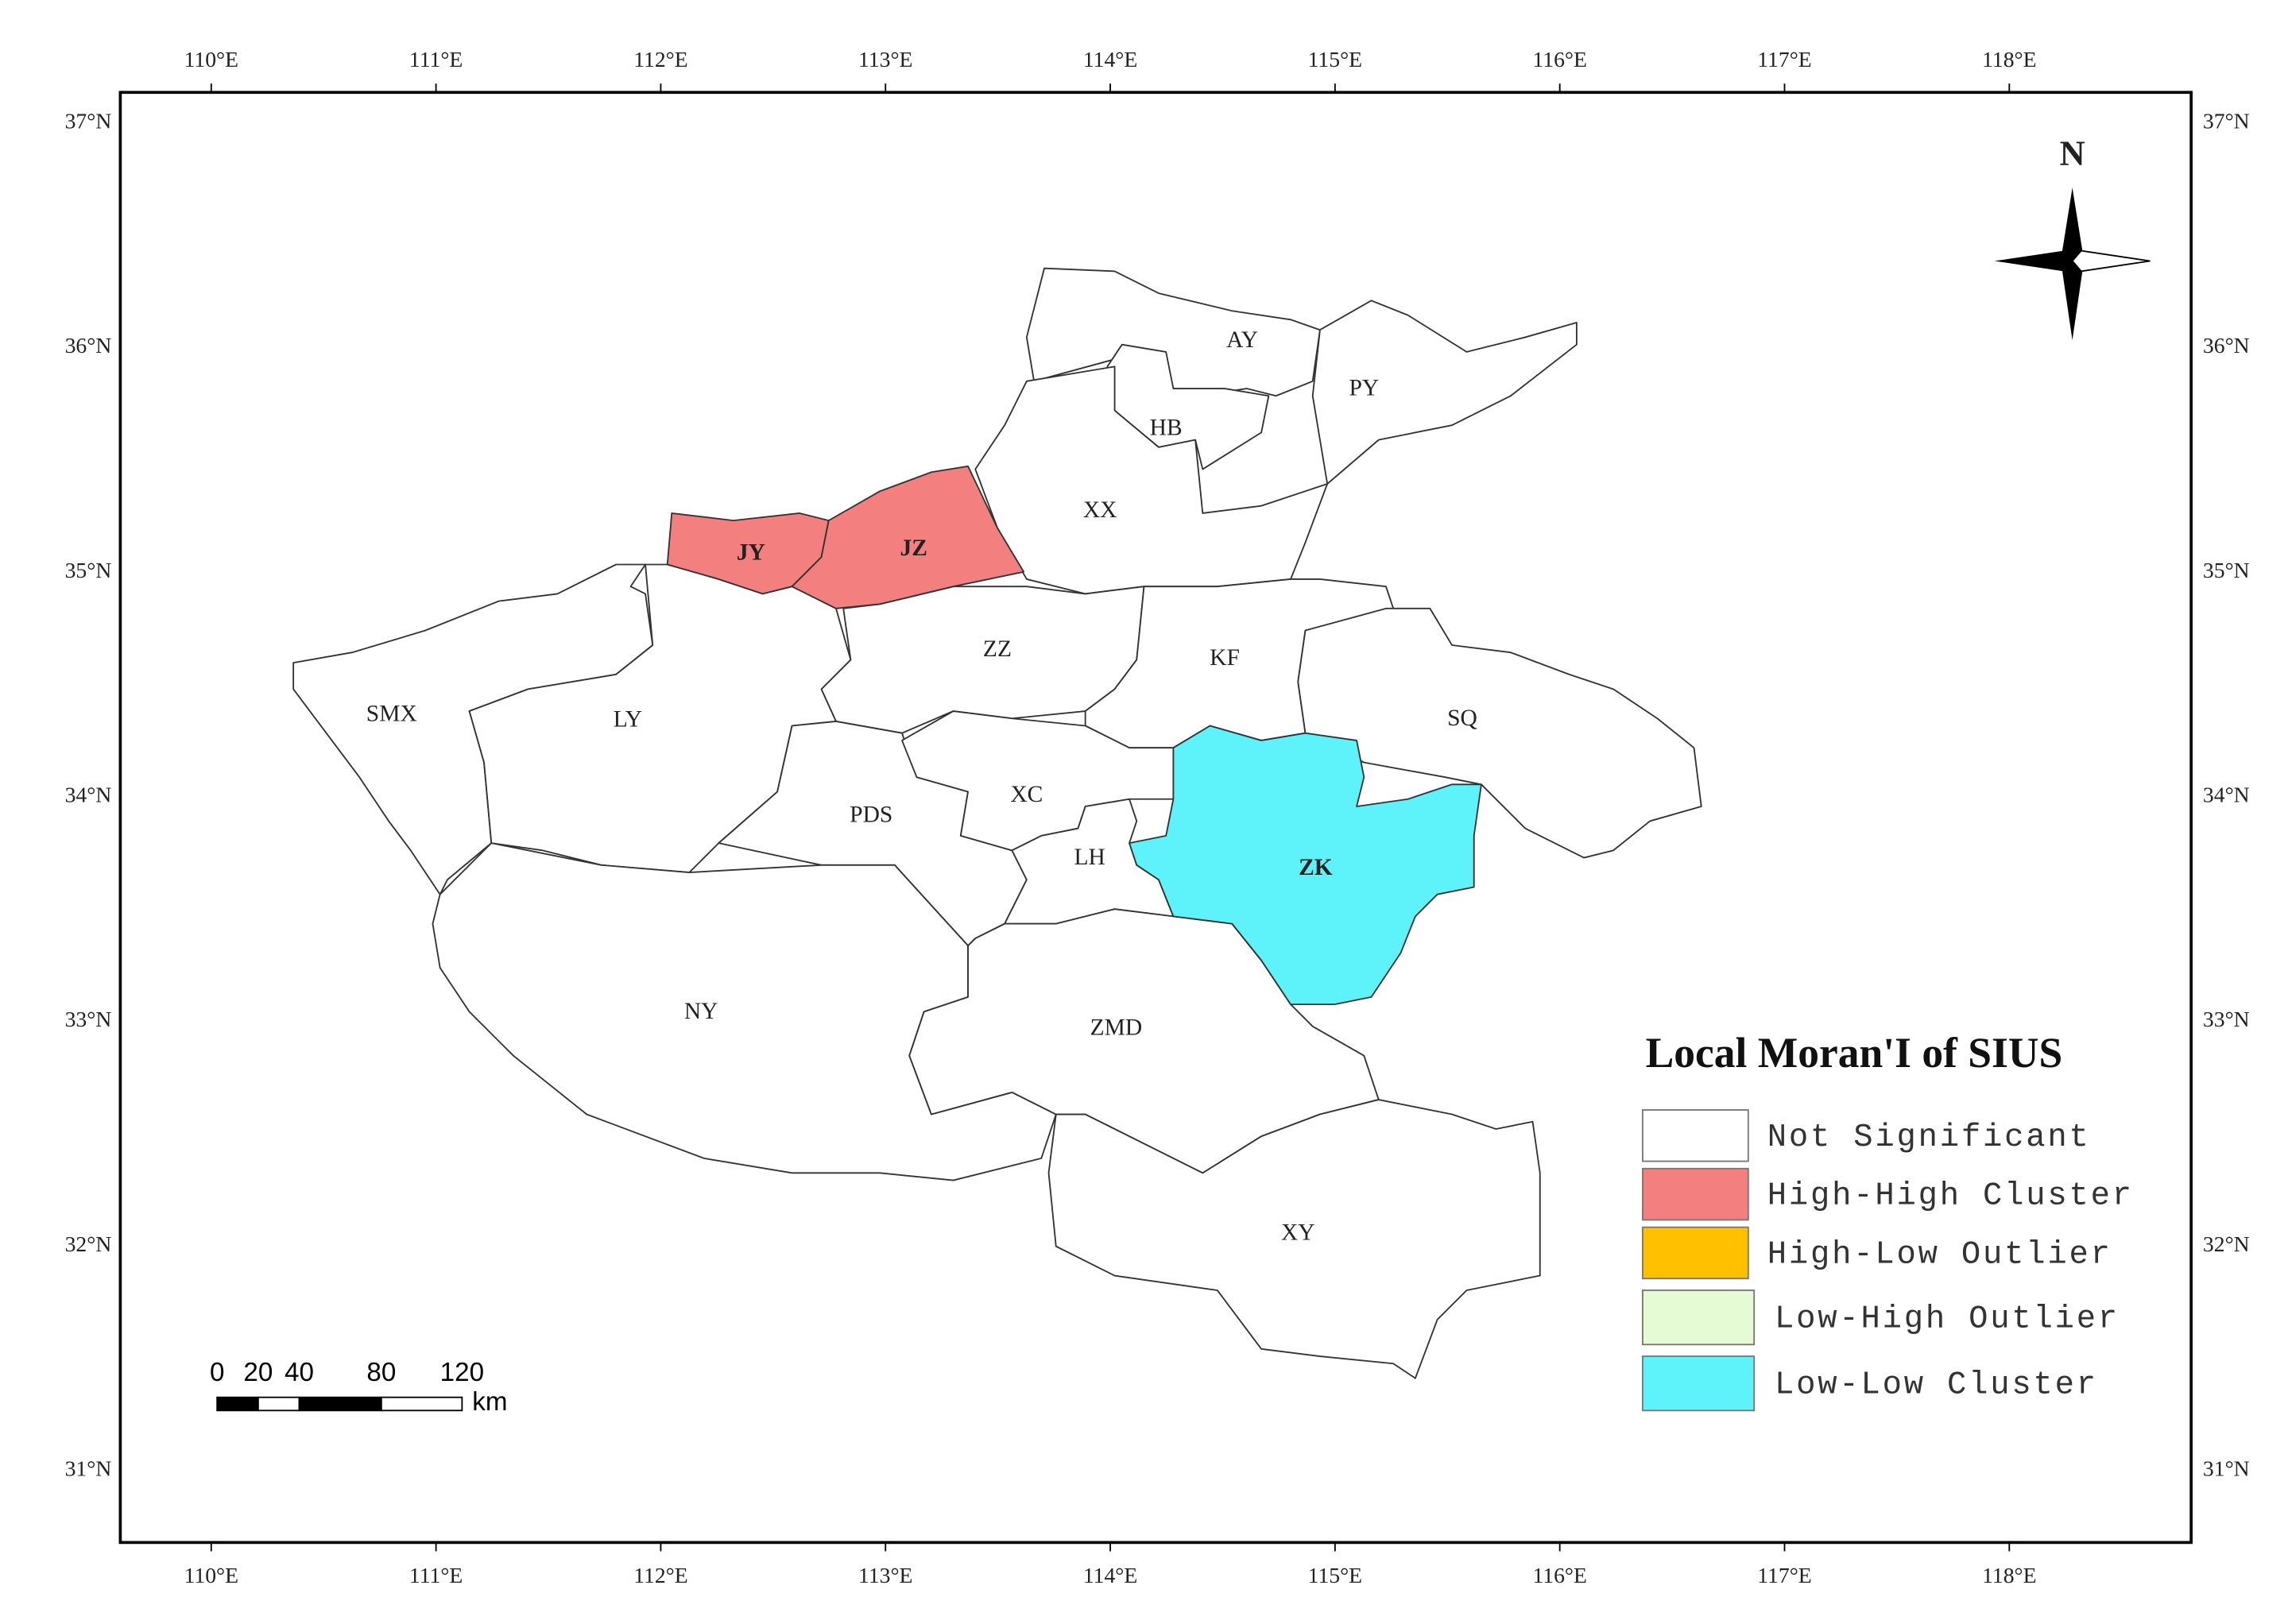 The height and width of the screenshot is (1624, 2288). What do you see at coordinates (1089, 857) in the screenshot?
I see `region-label: LH` at bounding box center [1089, 857].